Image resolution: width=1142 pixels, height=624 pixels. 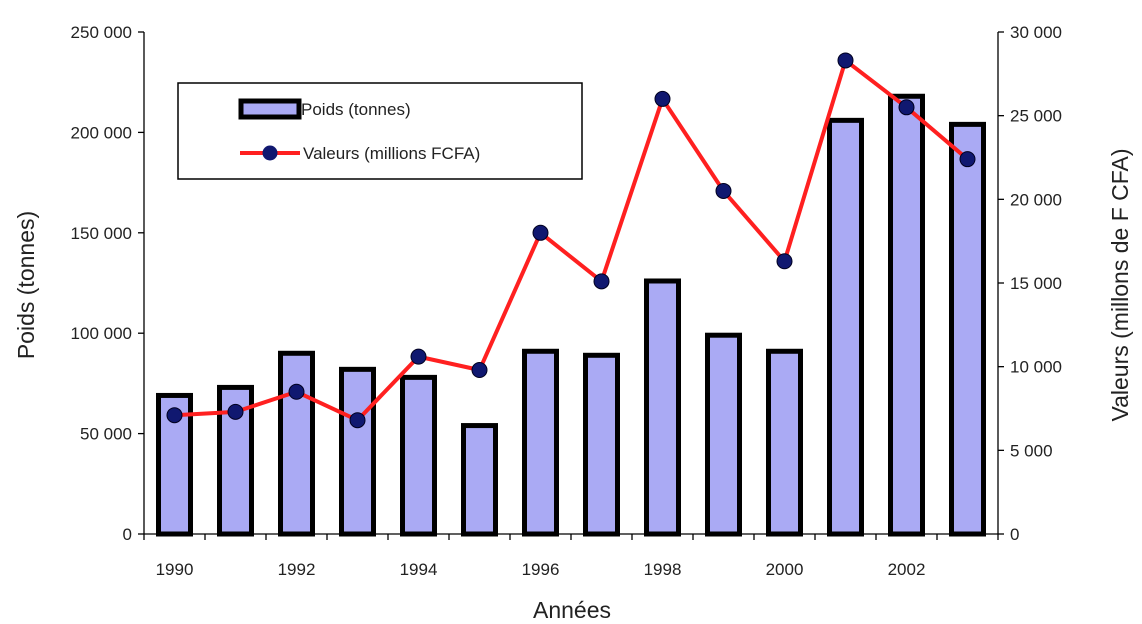 What do you see at coordinates (127, 534) in the screenshot?
I see `y-tick-label-left: 0` at bounding box center [127, 534].